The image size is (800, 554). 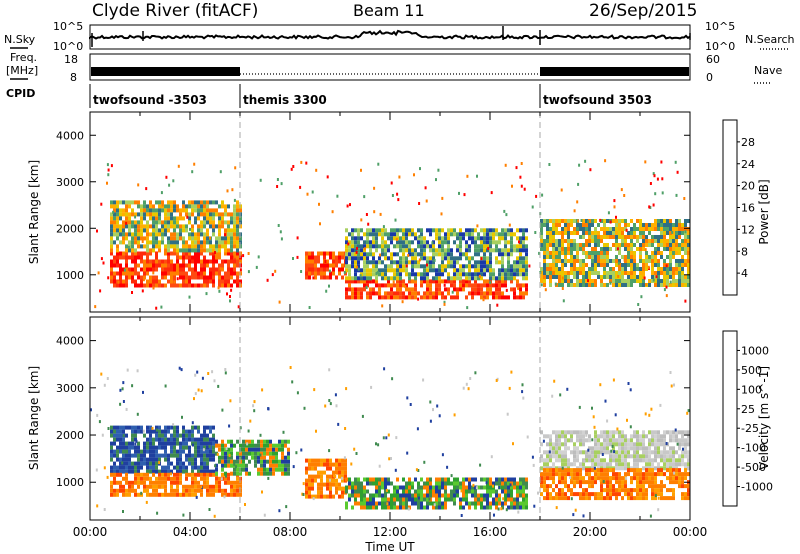 What do you see at coordinates (390, 34) in the screenshot?
I see `nsky-line` at bounding box center [390, 34].